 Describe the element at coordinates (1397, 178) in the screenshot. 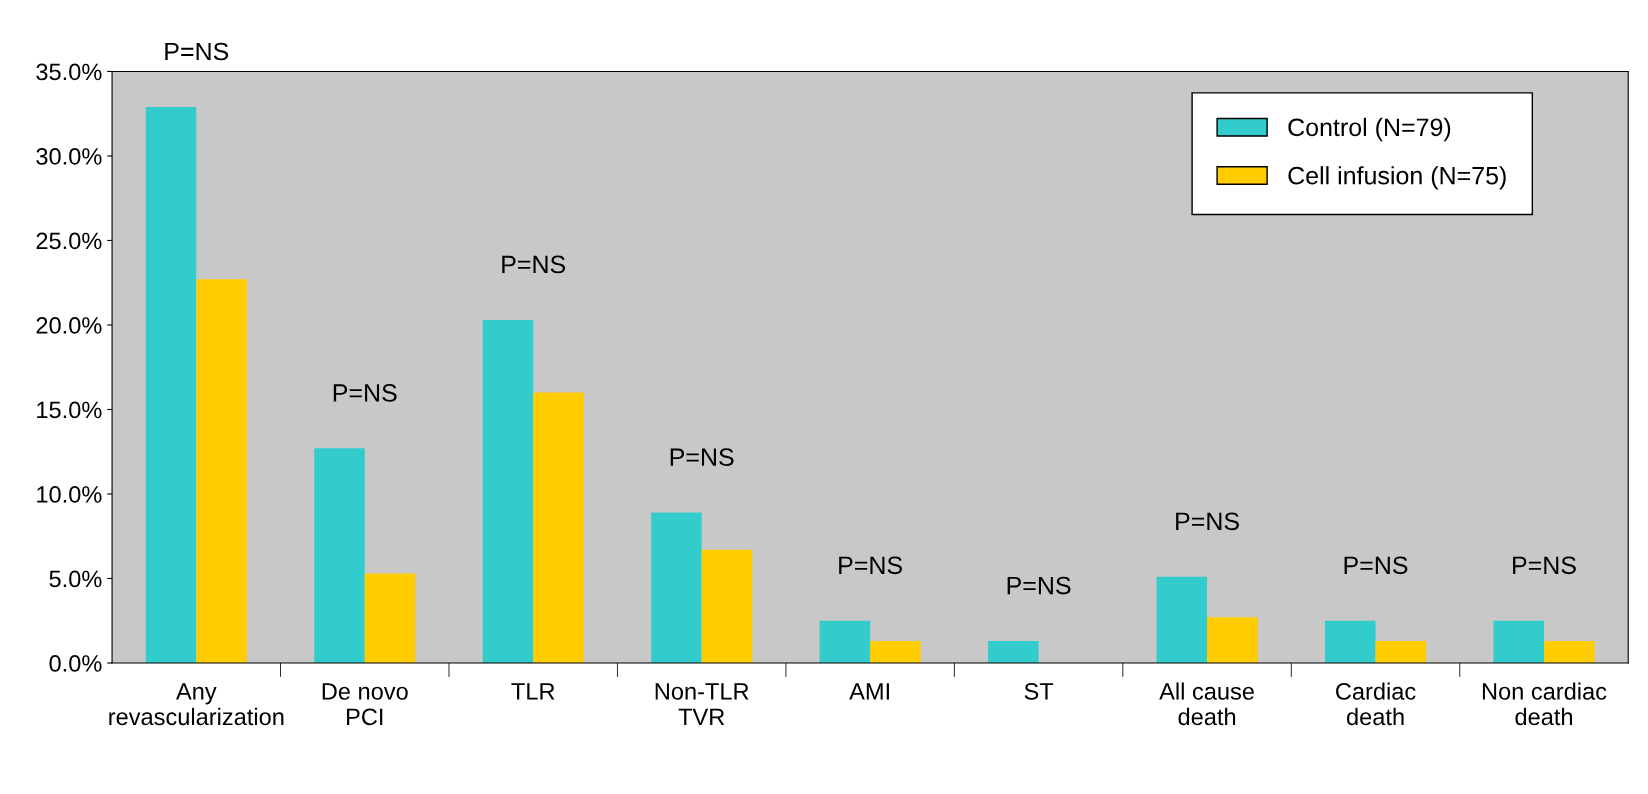

I see `legend-label: Cell infusion (N=75)` at that location.